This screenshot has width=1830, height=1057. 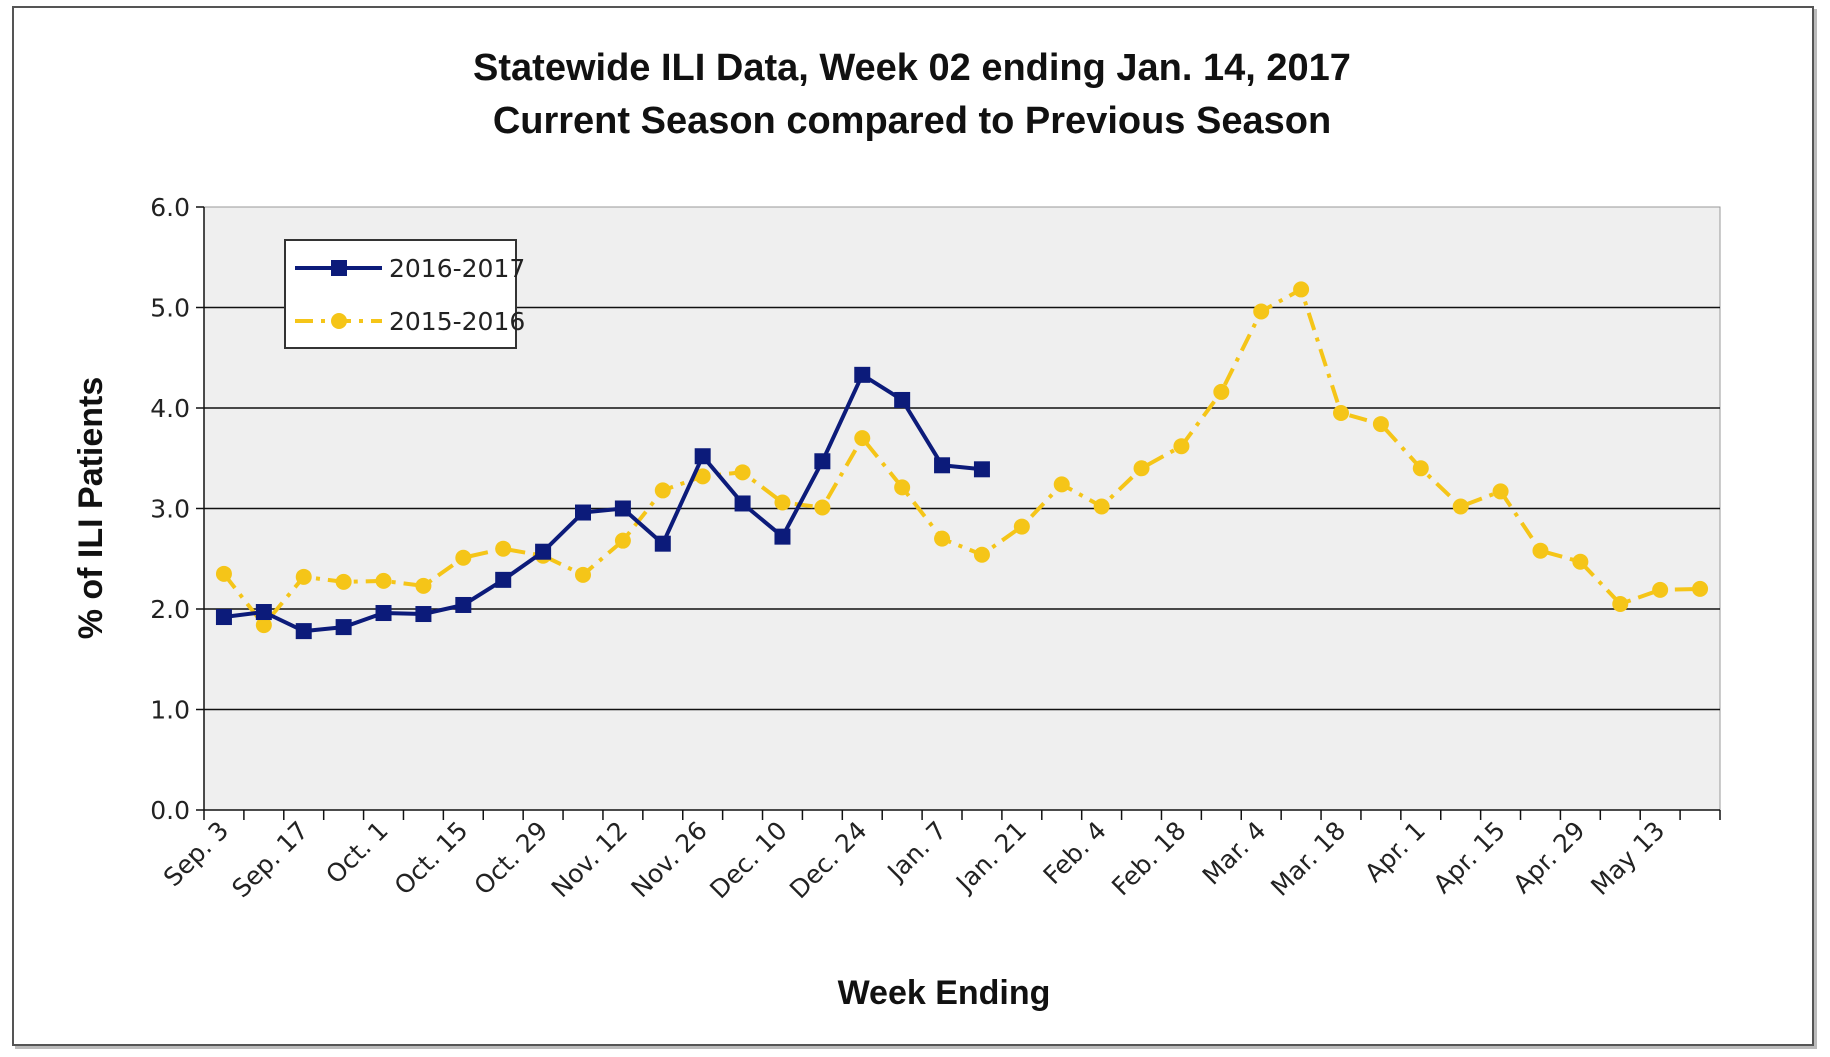 What do you see at coordinates (170, 207) in the screenshot?
I see `y-tick-label: 6.0` at bounding box center [170, 207].